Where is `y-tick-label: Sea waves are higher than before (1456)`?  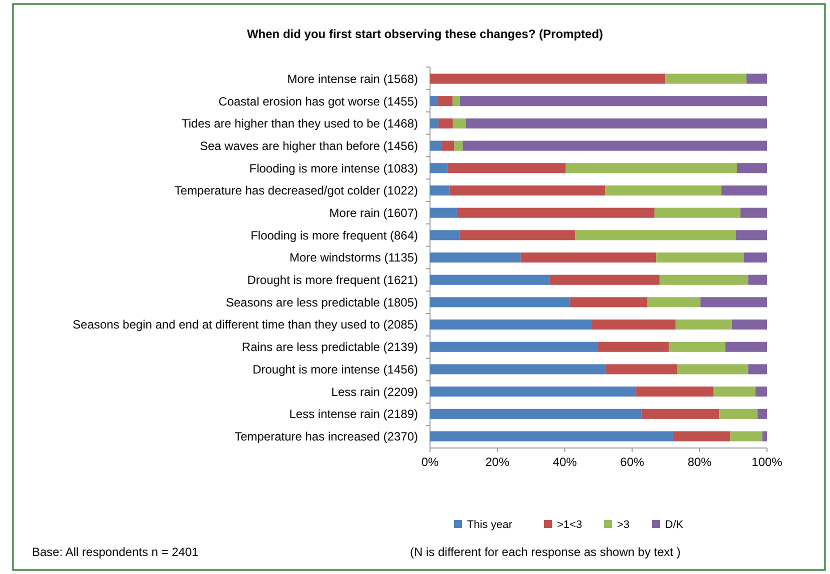
y-tick-label: Sea waves are higher than before (1456) is located at coordinates (309, 145).